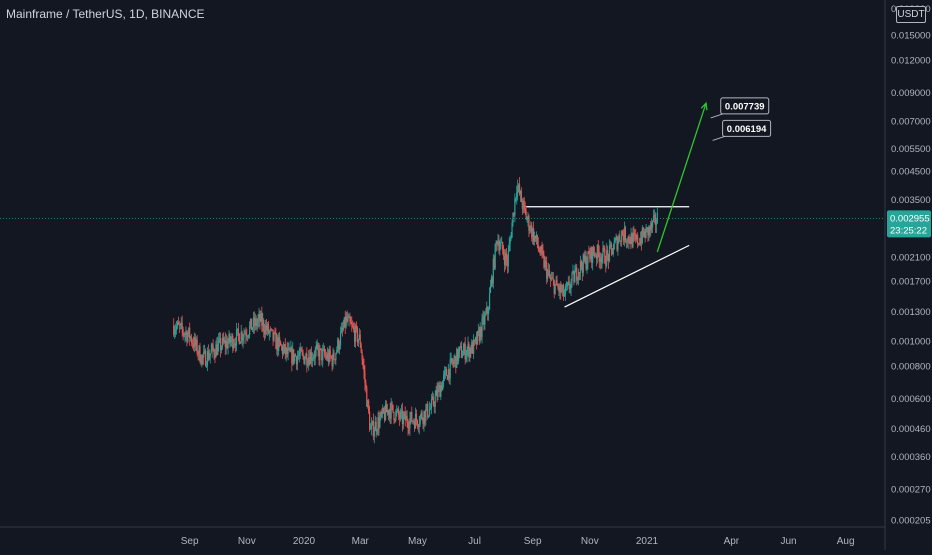 This screenshot has width=932, height=555. I want to click on x-tick-label: Sep, so click(190, 541).